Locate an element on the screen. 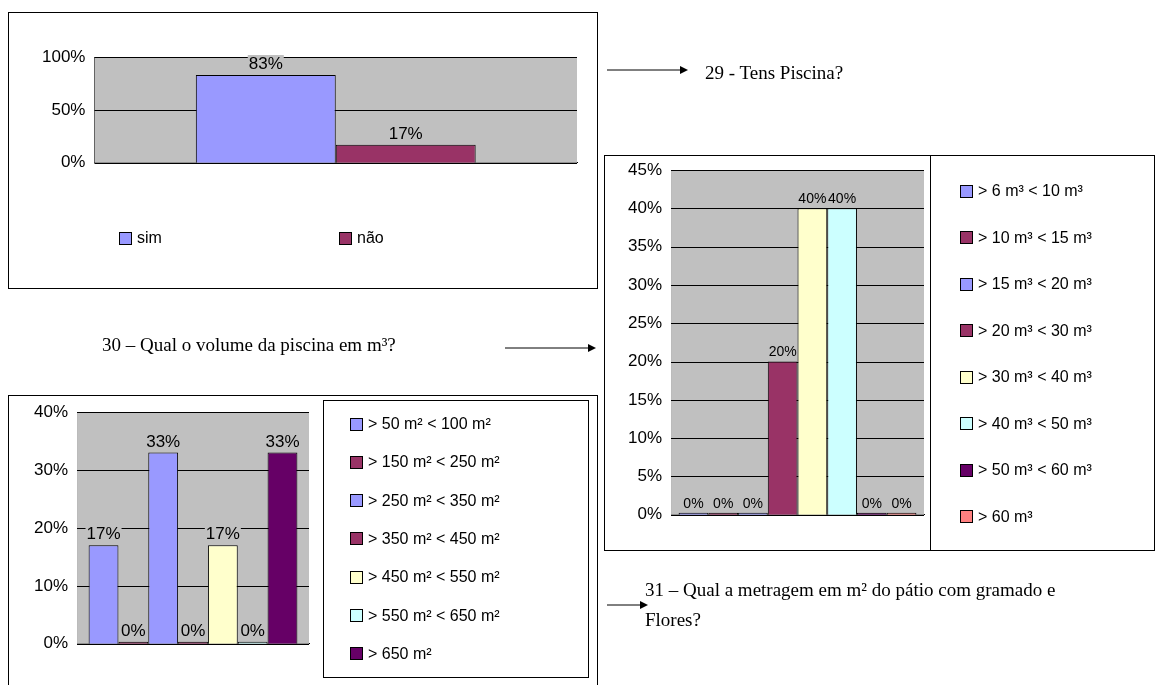 Image resolution: width=1155 pixels, height=685 pixels. legend-label: > 50 m³ < 60 m³ is located at coordinates (1035, 470).